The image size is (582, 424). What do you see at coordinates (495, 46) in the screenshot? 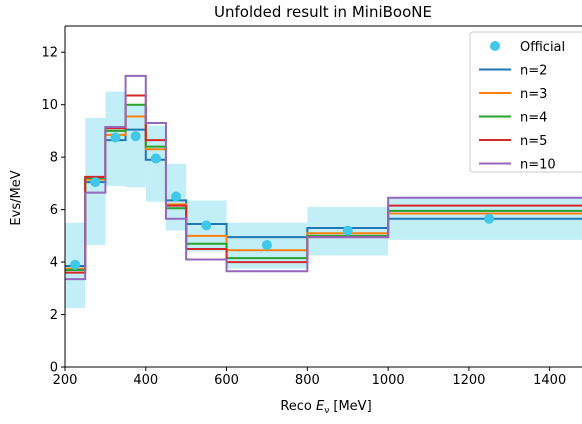
I see `legend-marker-official` at bounding box center [495, 46].